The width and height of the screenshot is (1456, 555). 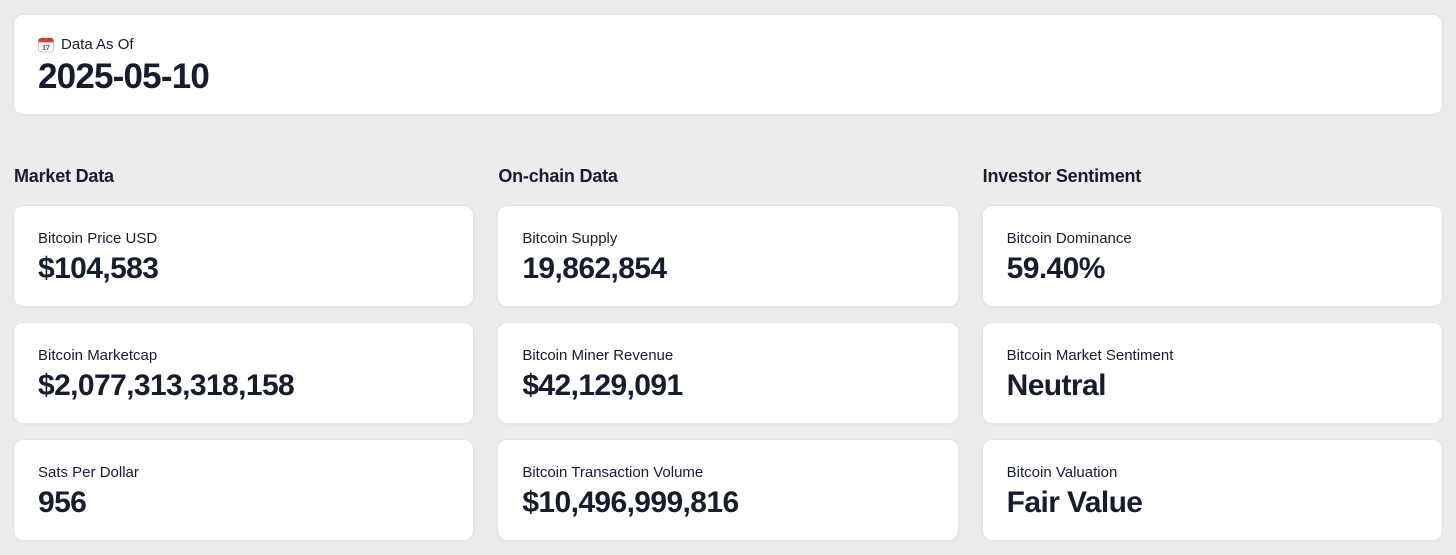 I want to click on section-title-market-data: Market Data, so click(x=64, y=176).